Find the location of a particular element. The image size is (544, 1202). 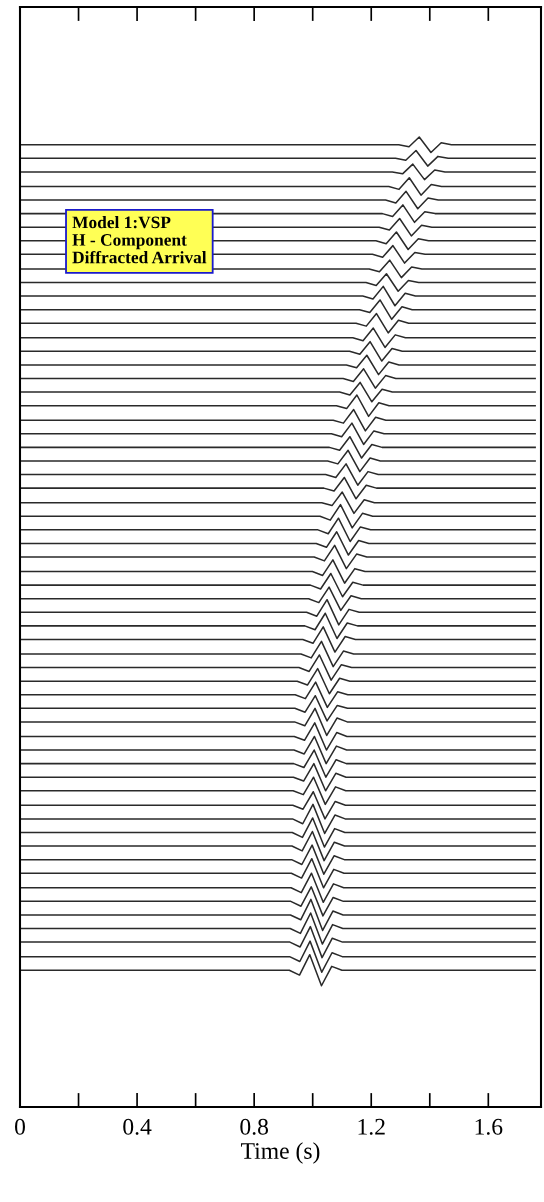

x-tick-label: 0.8 is located at coordinates (254, 1126).